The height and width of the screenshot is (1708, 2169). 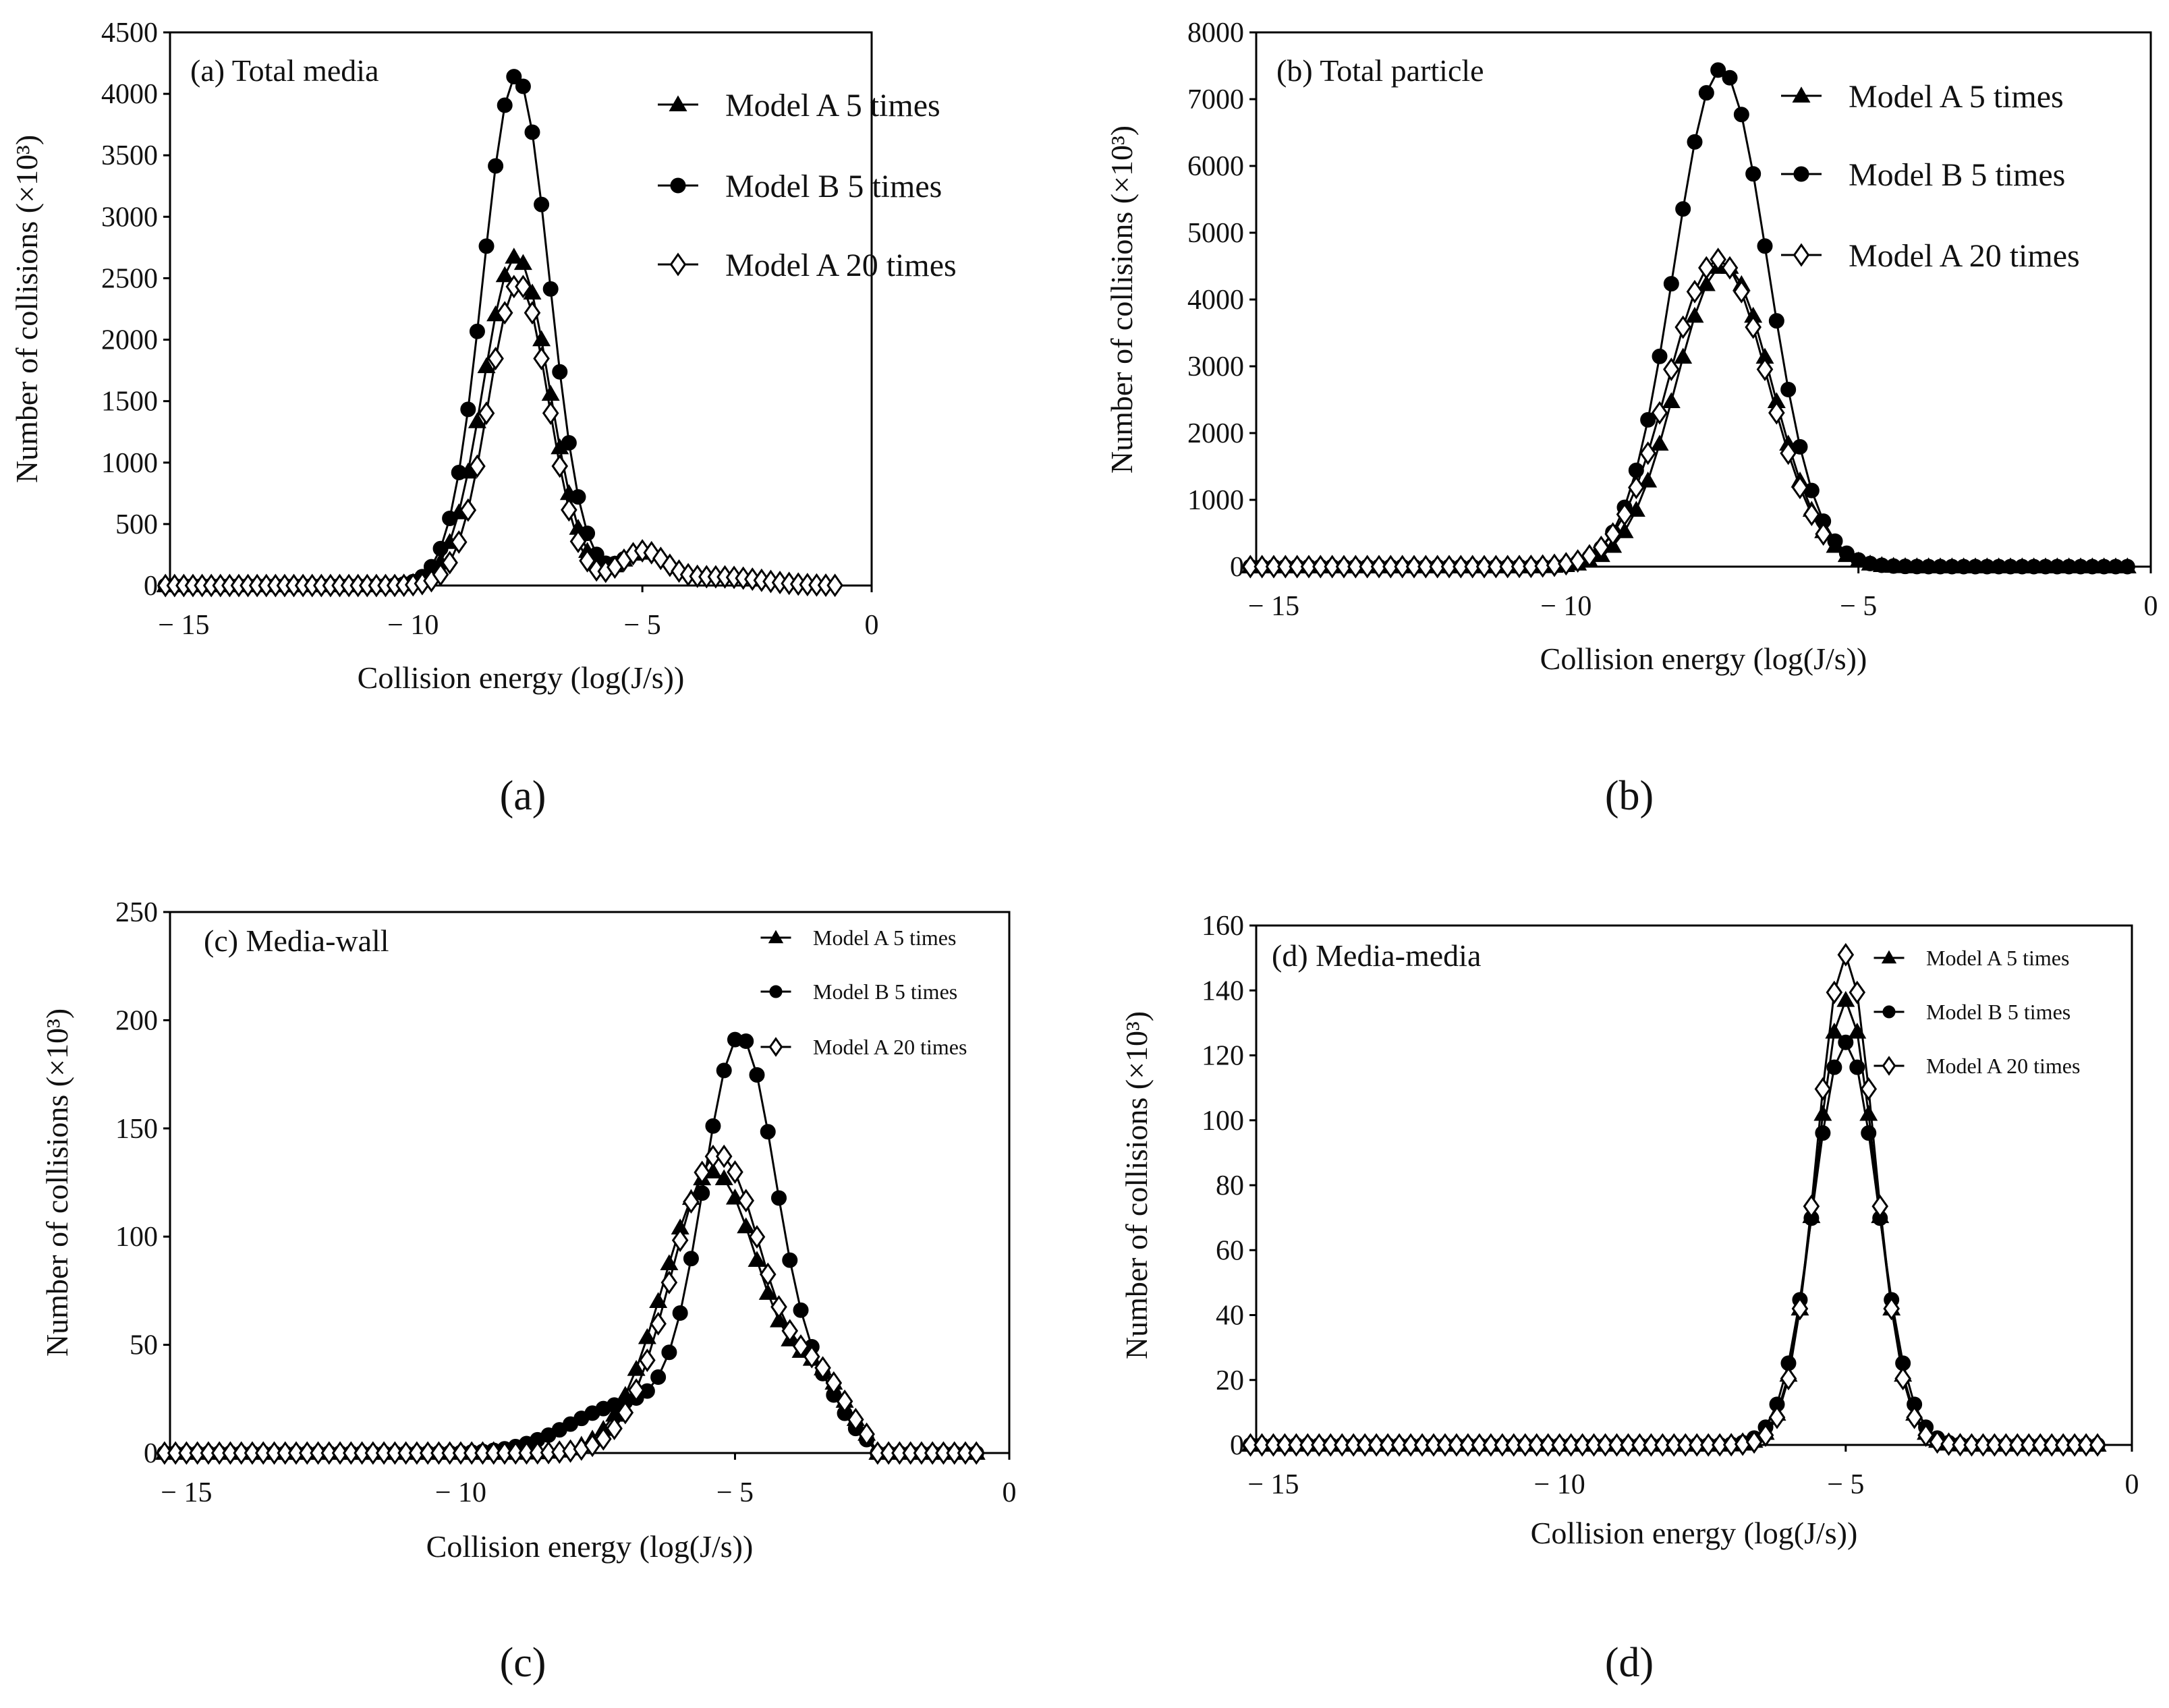 I want to click on panel-c-caption: (c), so click(x=523, y=1663).